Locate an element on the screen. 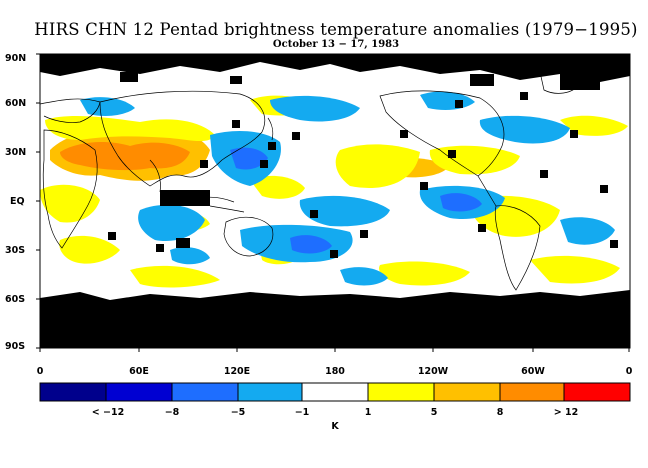  lon-label-60e: 60E is located at coordinates (139, 371).